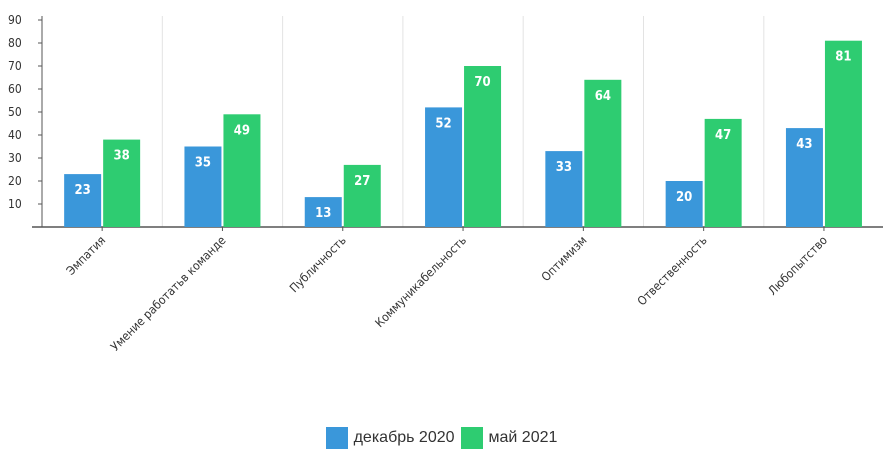  Describe the element at coordinates (404, 437) in the screenshot. I see `legend-label-dec-2020: декабрь 2020` at that location.